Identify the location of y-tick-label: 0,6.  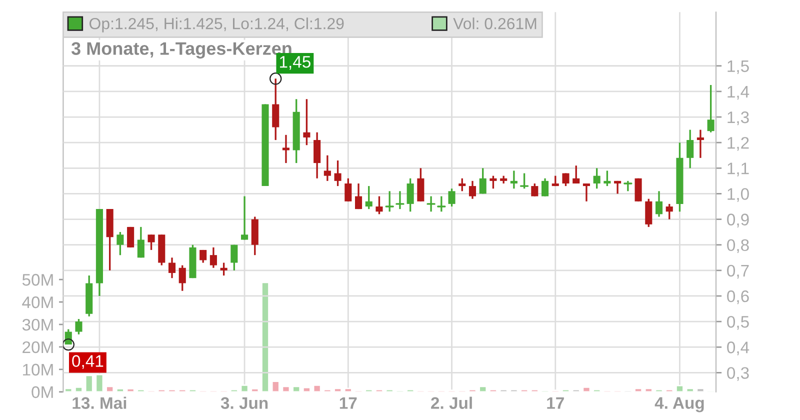
(738, 297).